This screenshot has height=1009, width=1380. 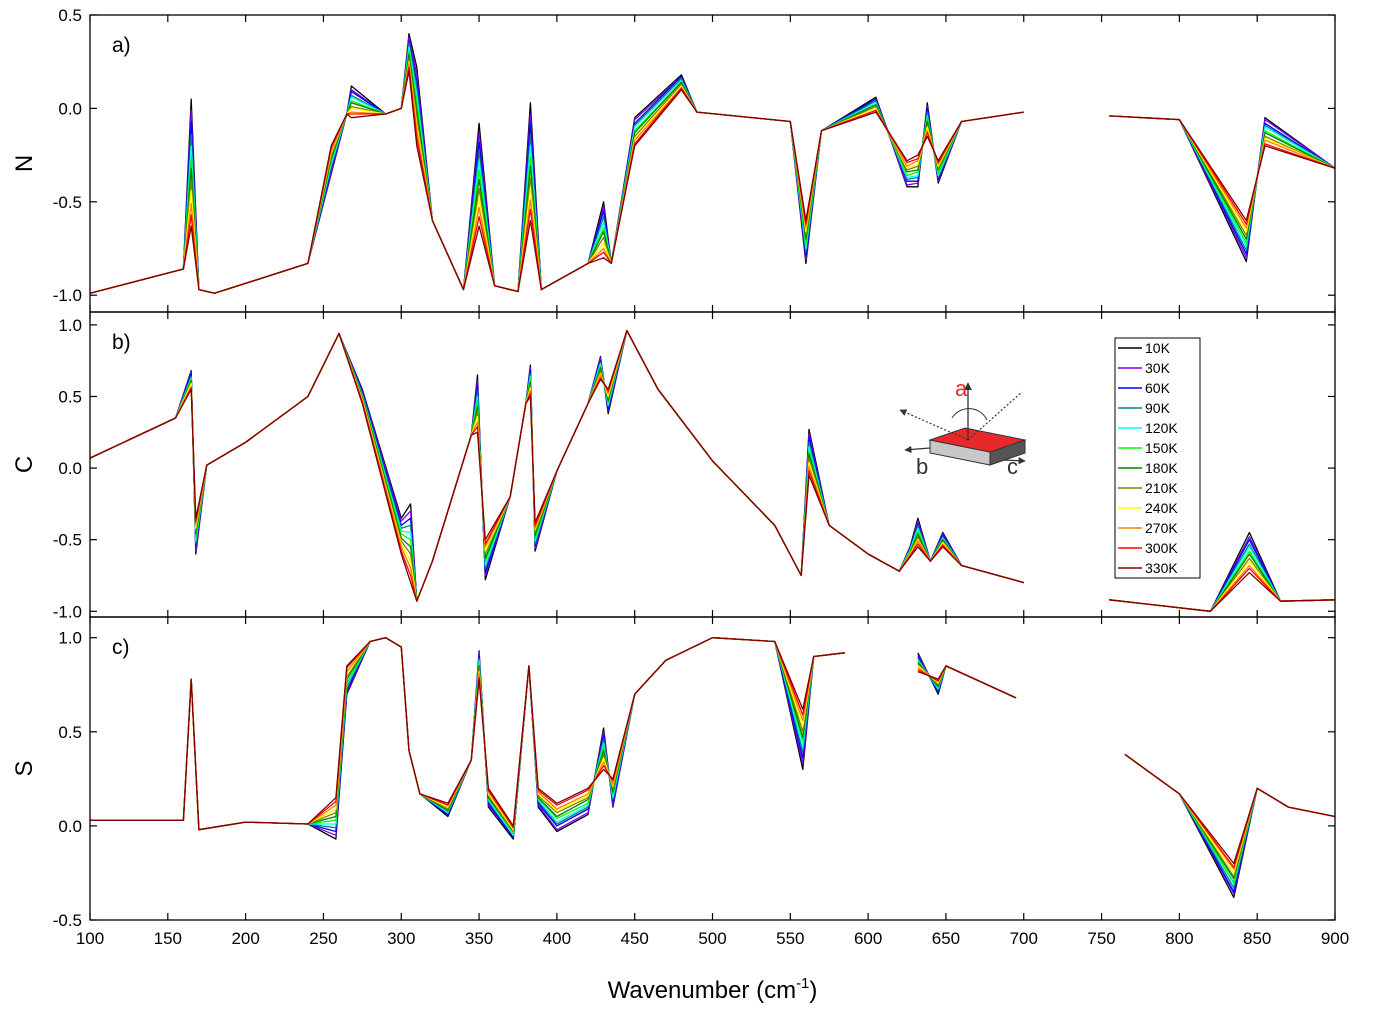 What do you see at coordinates (24, 768) in the screenshot?
I see `y-axis-label: S` at bounding box center [24, 768].